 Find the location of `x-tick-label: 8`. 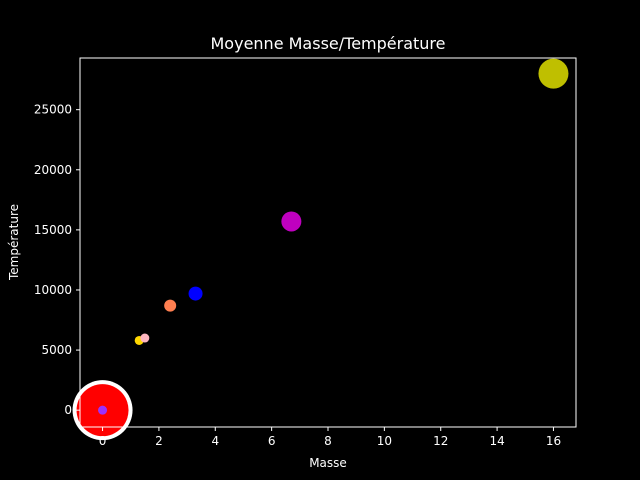

x-tick-label: 8 is located at coordinates (328, 441).